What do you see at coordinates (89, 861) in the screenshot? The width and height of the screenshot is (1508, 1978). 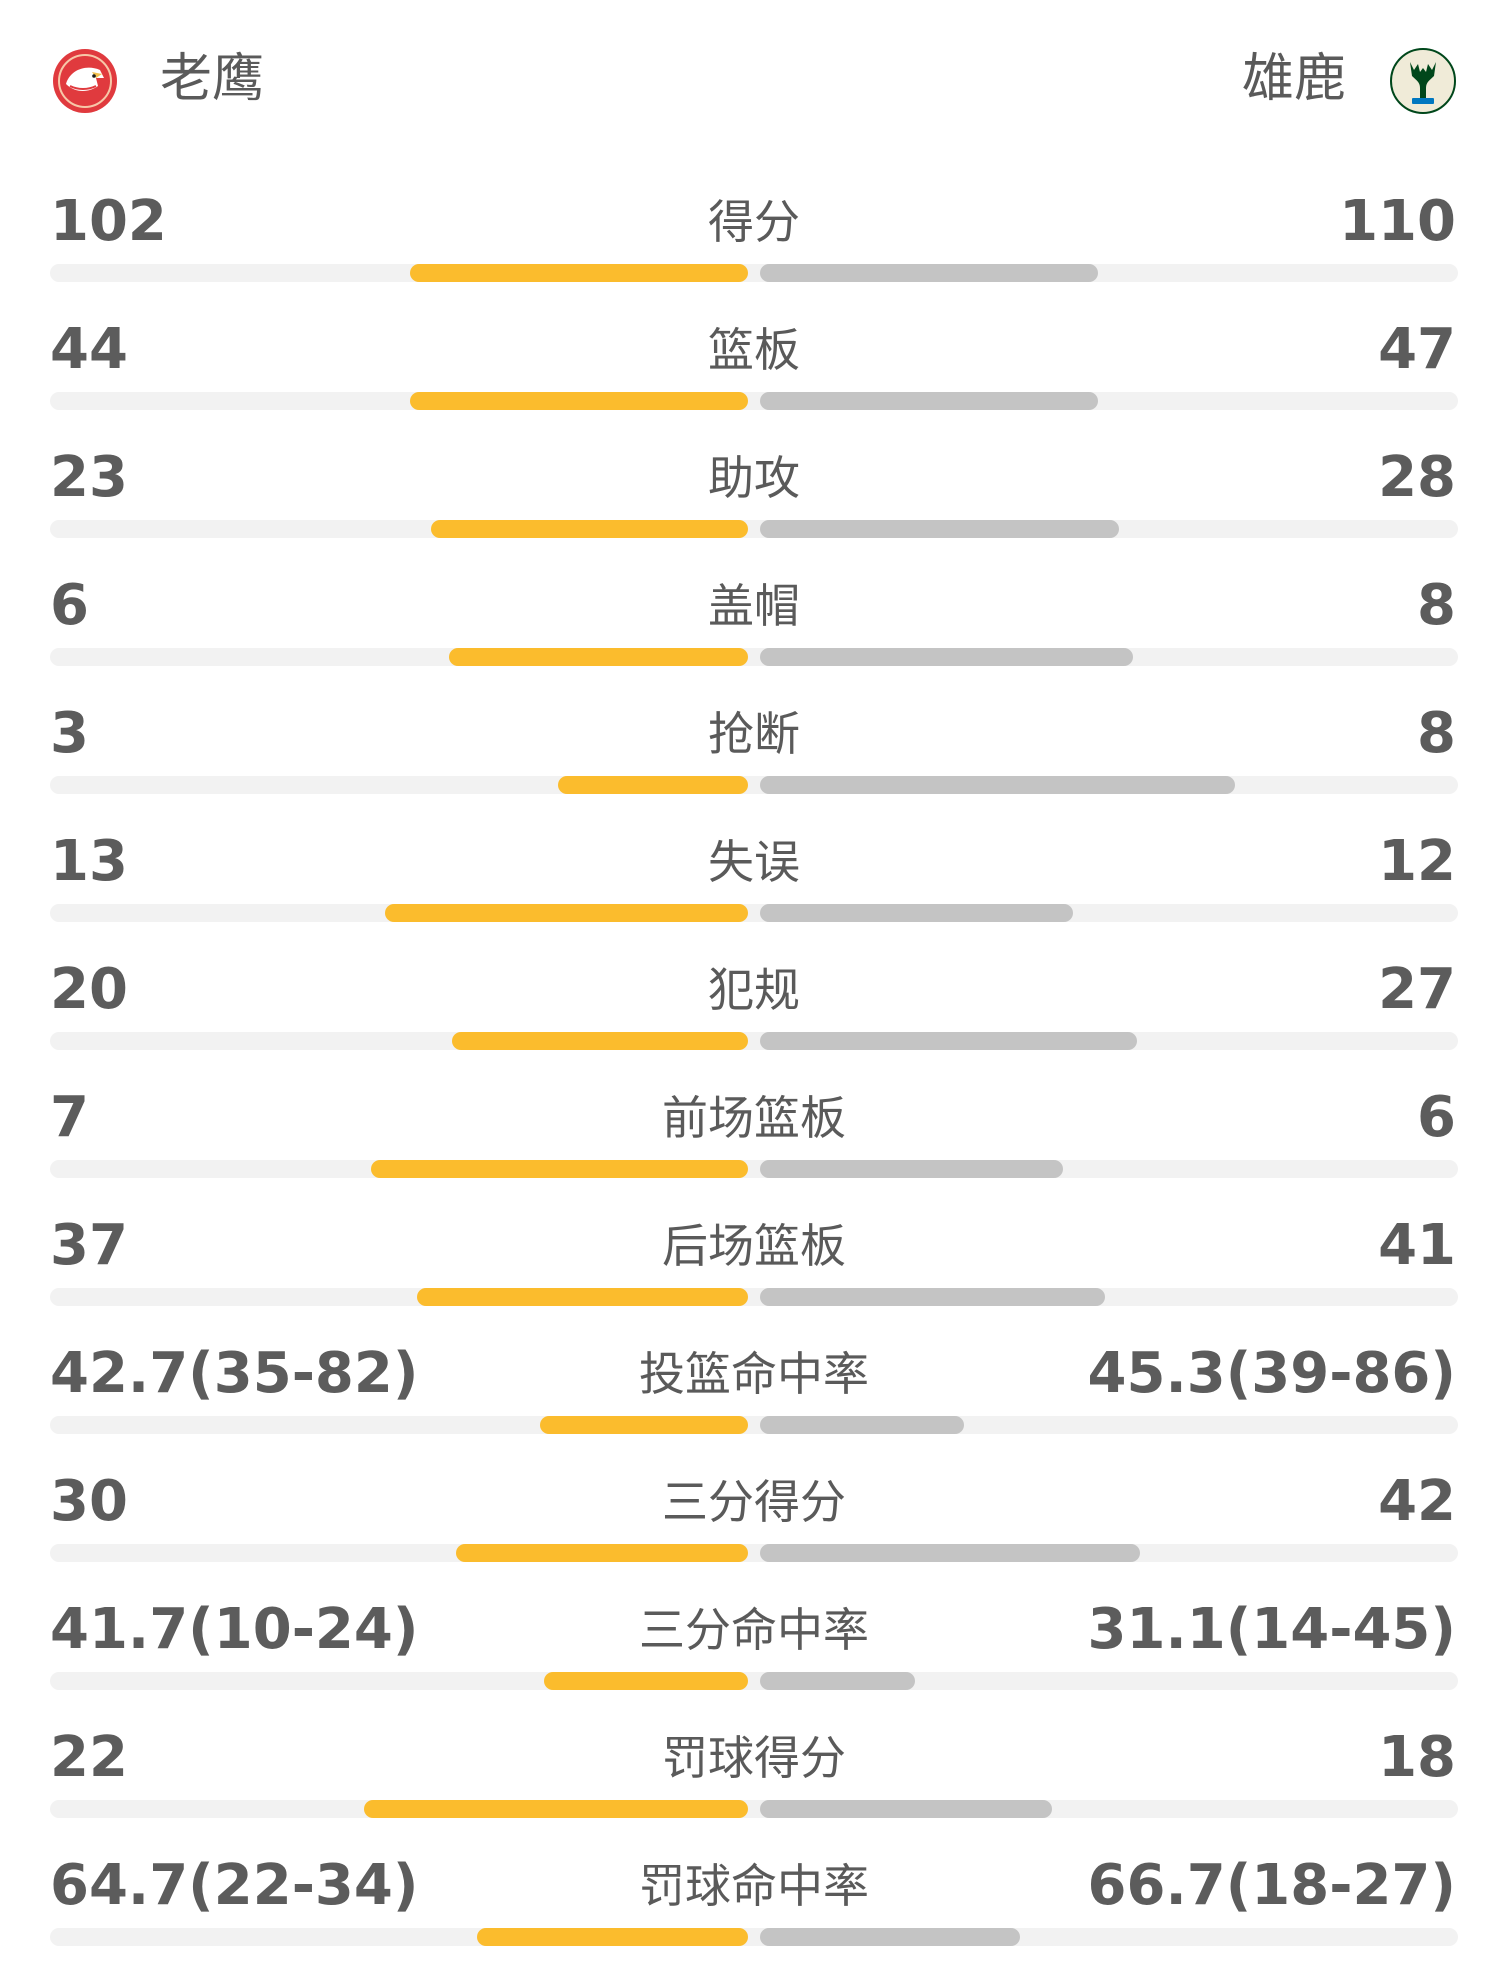 I see `home-stat-value: 13` at bounding box center [89, 861].